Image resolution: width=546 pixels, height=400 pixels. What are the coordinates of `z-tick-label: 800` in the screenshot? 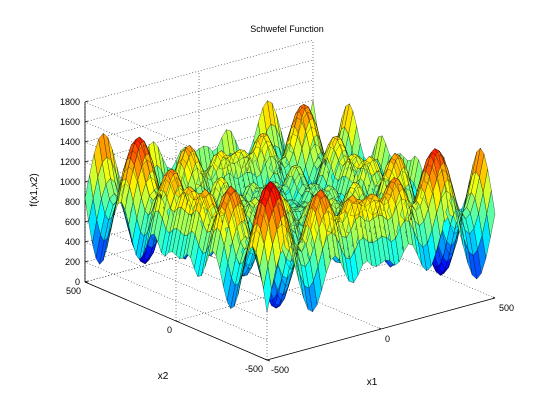 It's located at (72, 202).